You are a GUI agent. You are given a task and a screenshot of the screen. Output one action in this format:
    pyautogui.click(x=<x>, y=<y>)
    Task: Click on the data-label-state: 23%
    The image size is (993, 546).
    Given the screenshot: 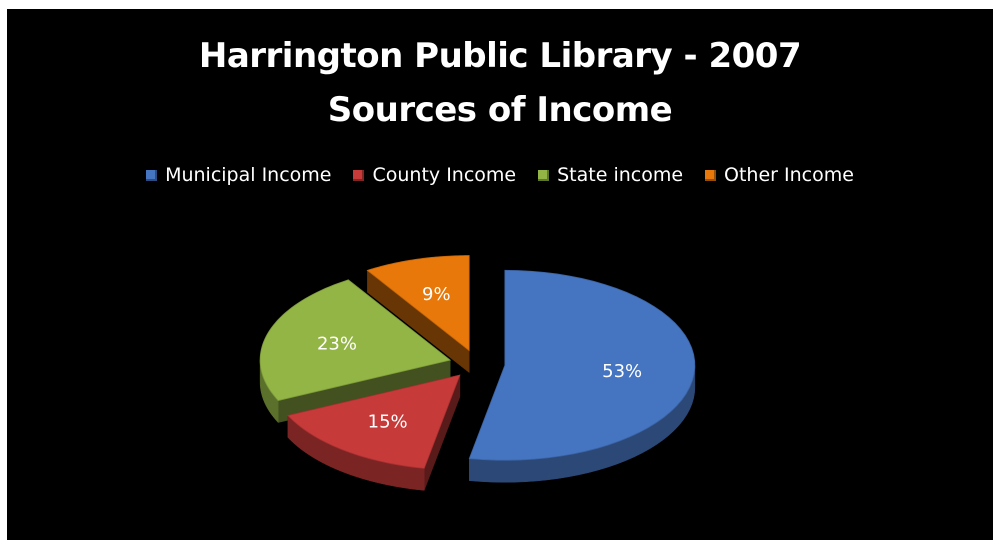 What is the action you would take?
    pyautogui.click(x=337, y=344)
    